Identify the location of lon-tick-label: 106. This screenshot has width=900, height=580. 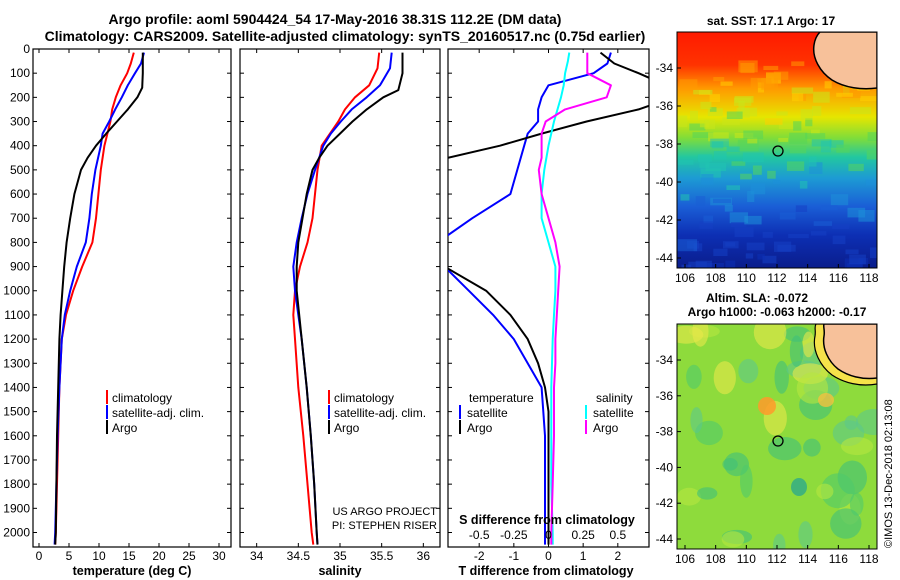
(685, 278).